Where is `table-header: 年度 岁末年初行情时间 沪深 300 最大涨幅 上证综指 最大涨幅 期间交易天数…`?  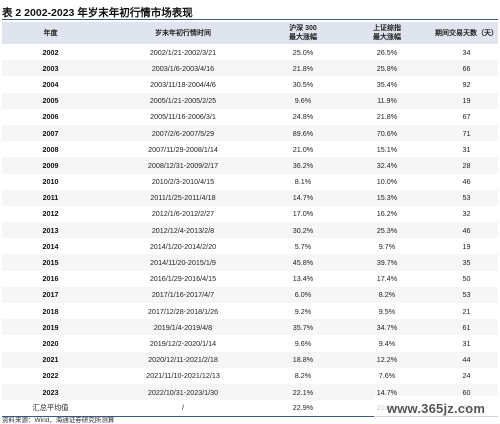 table-header: 年度 岁末年初行情时间 沪深 300 最大涨幅 上证综指 最大涨幅 期间交易天数… is located at coordinates (250, 33).